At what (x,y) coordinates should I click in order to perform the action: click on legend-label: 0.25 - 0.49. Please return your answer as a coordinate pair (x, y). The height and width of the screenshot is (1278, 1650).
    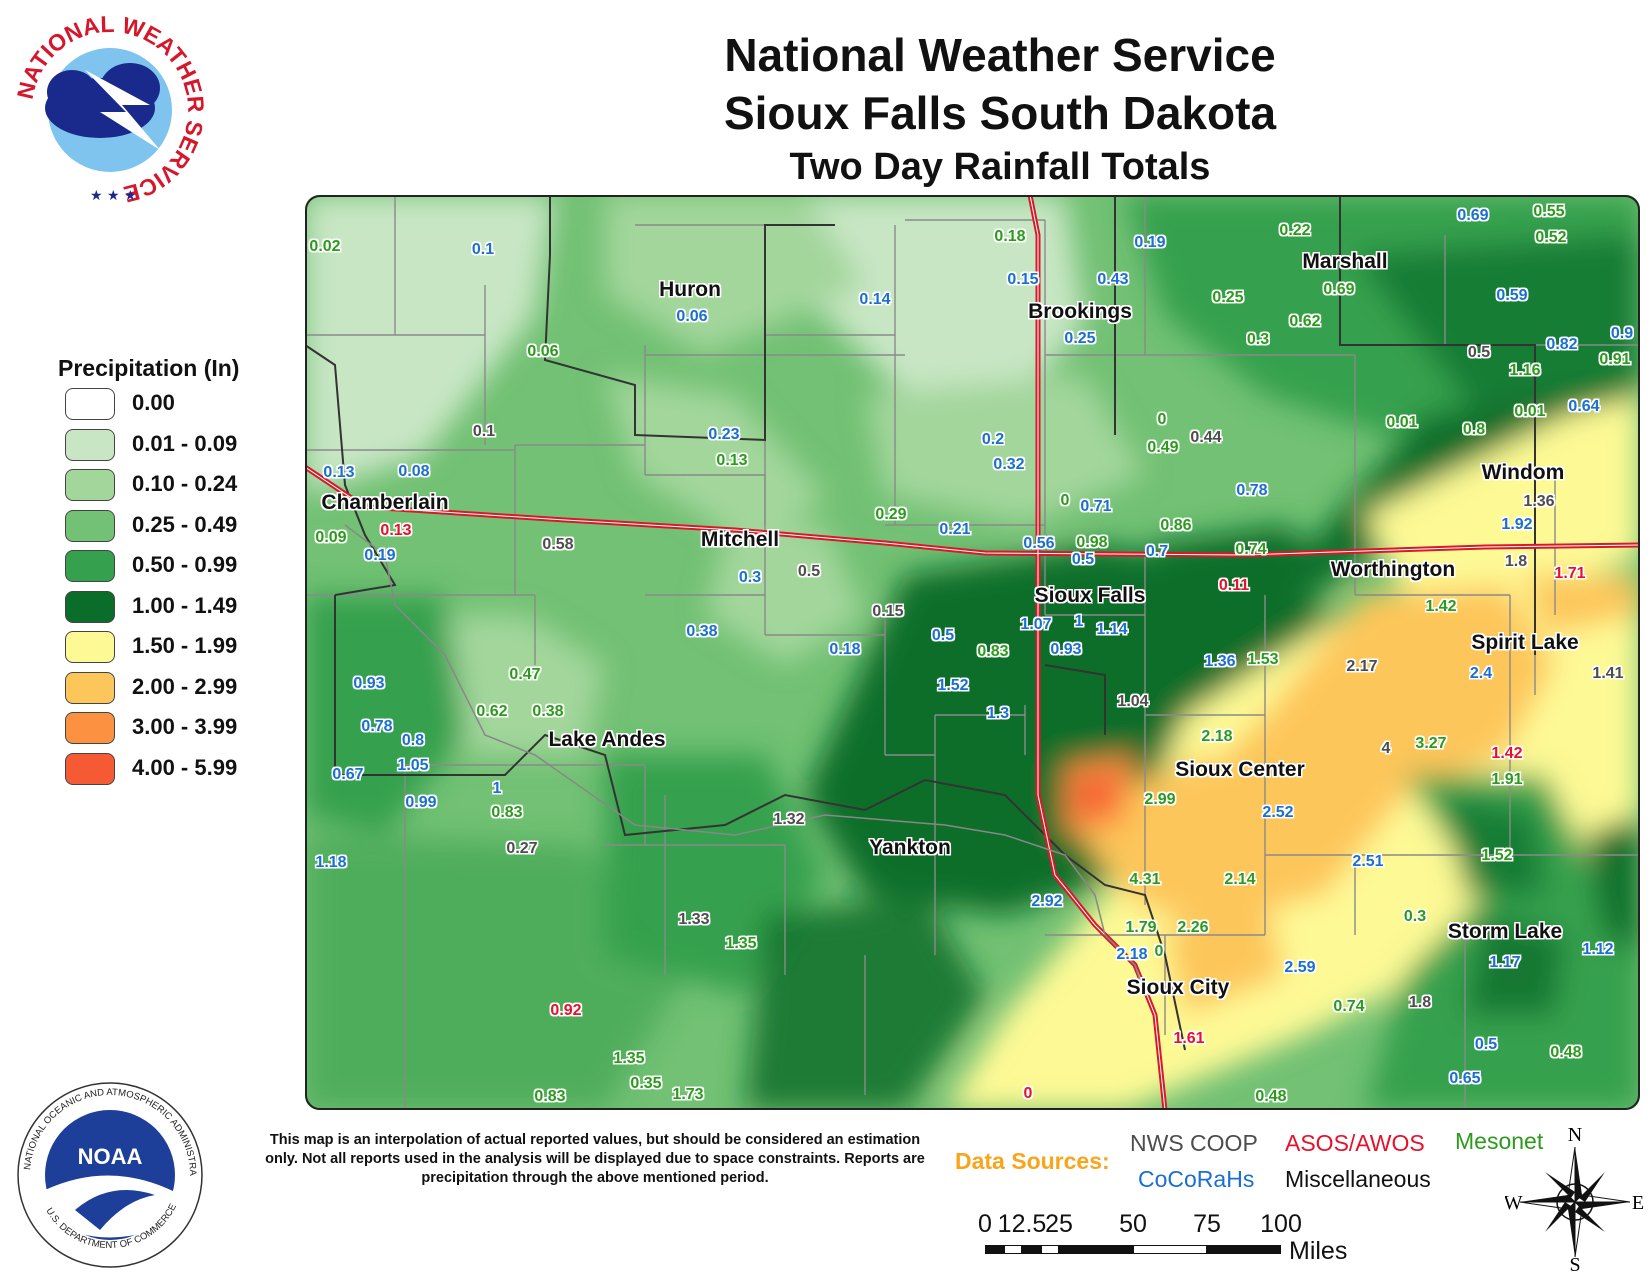
    Looking at the image, I should click on (185, 524).